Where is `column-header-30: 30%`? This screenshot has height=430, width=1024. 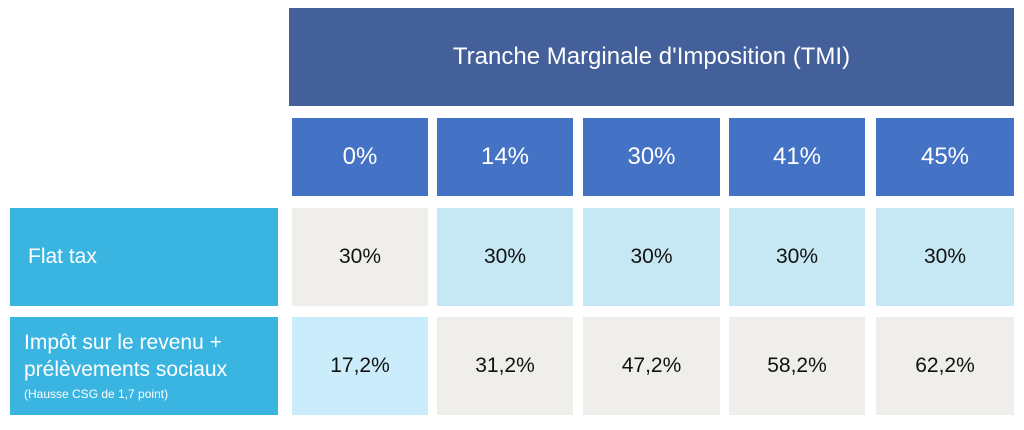 column-header-30: 30% is located at coordinates (651, 157).